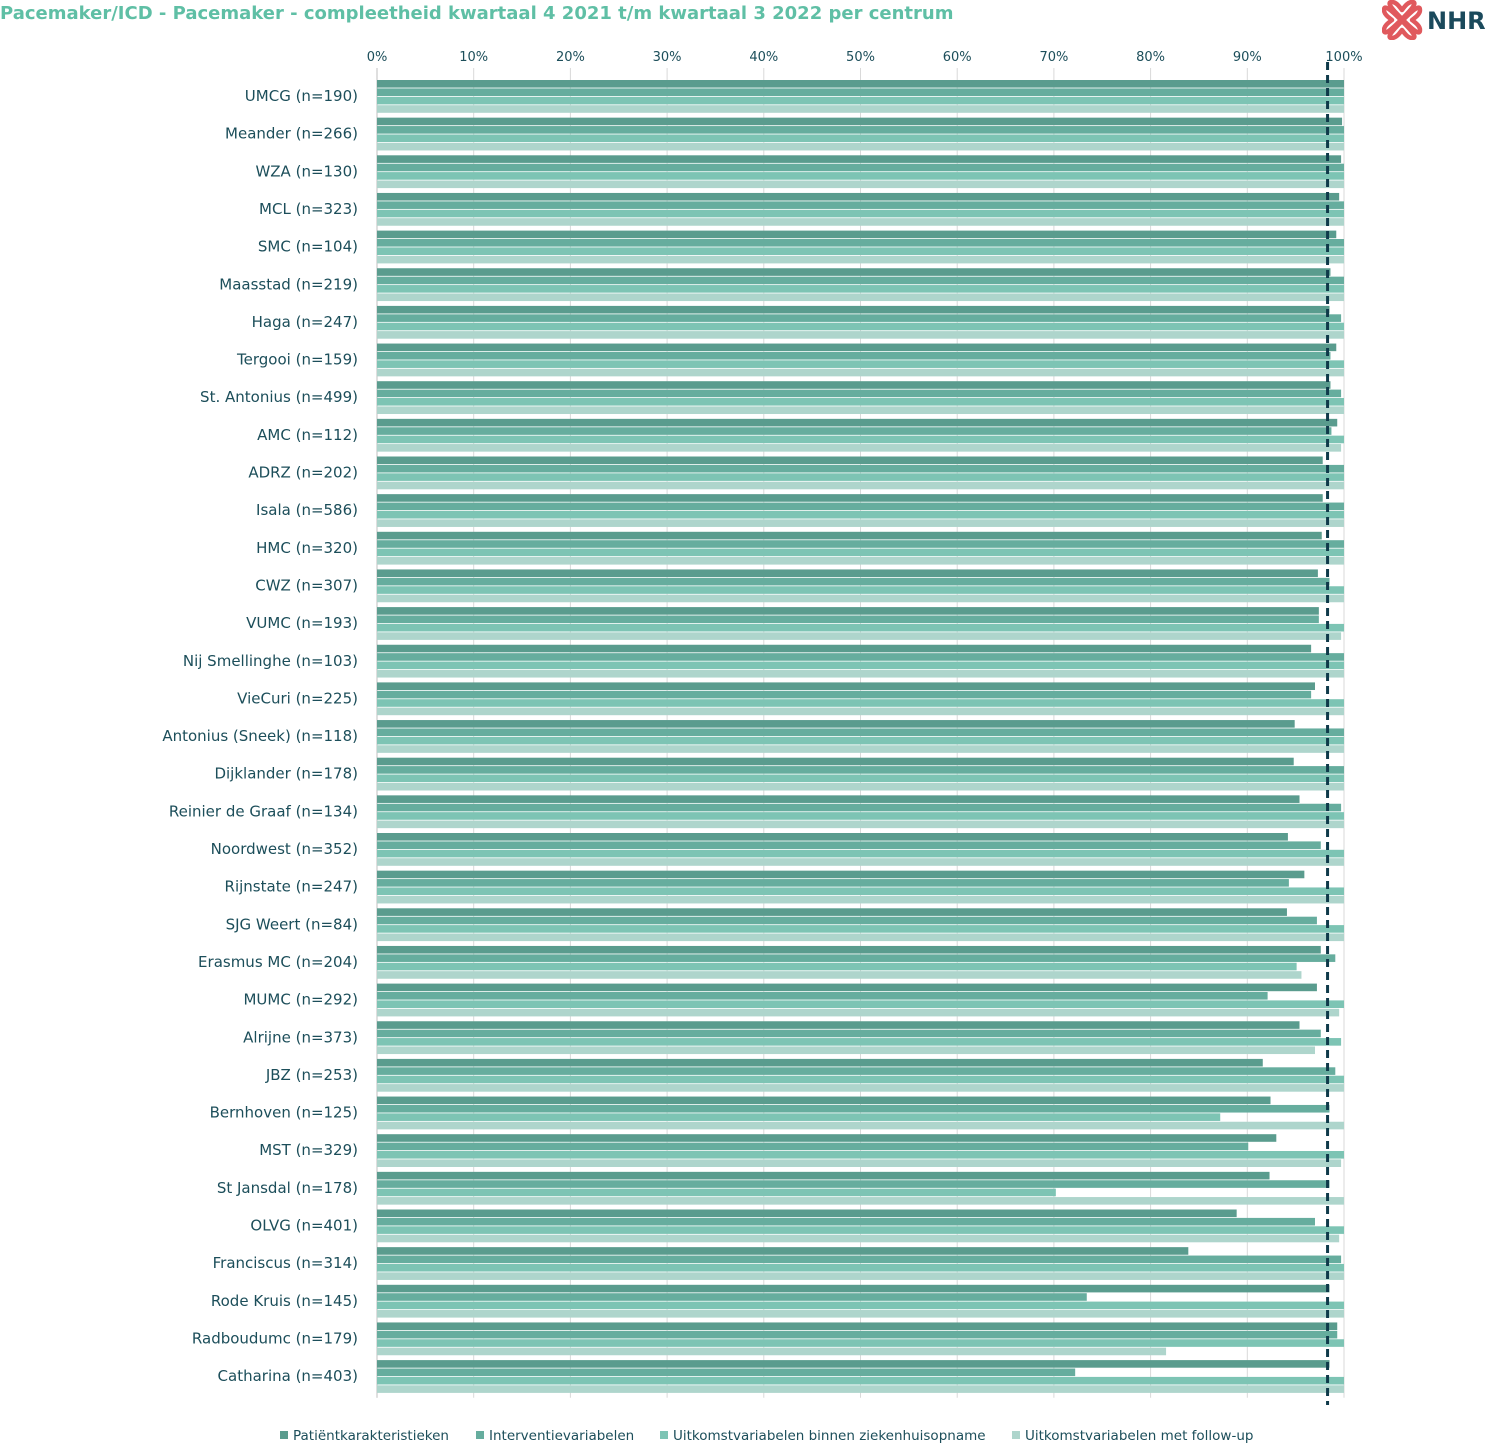  I want to click on category-label: SMC (n=104), so click(308, 247).